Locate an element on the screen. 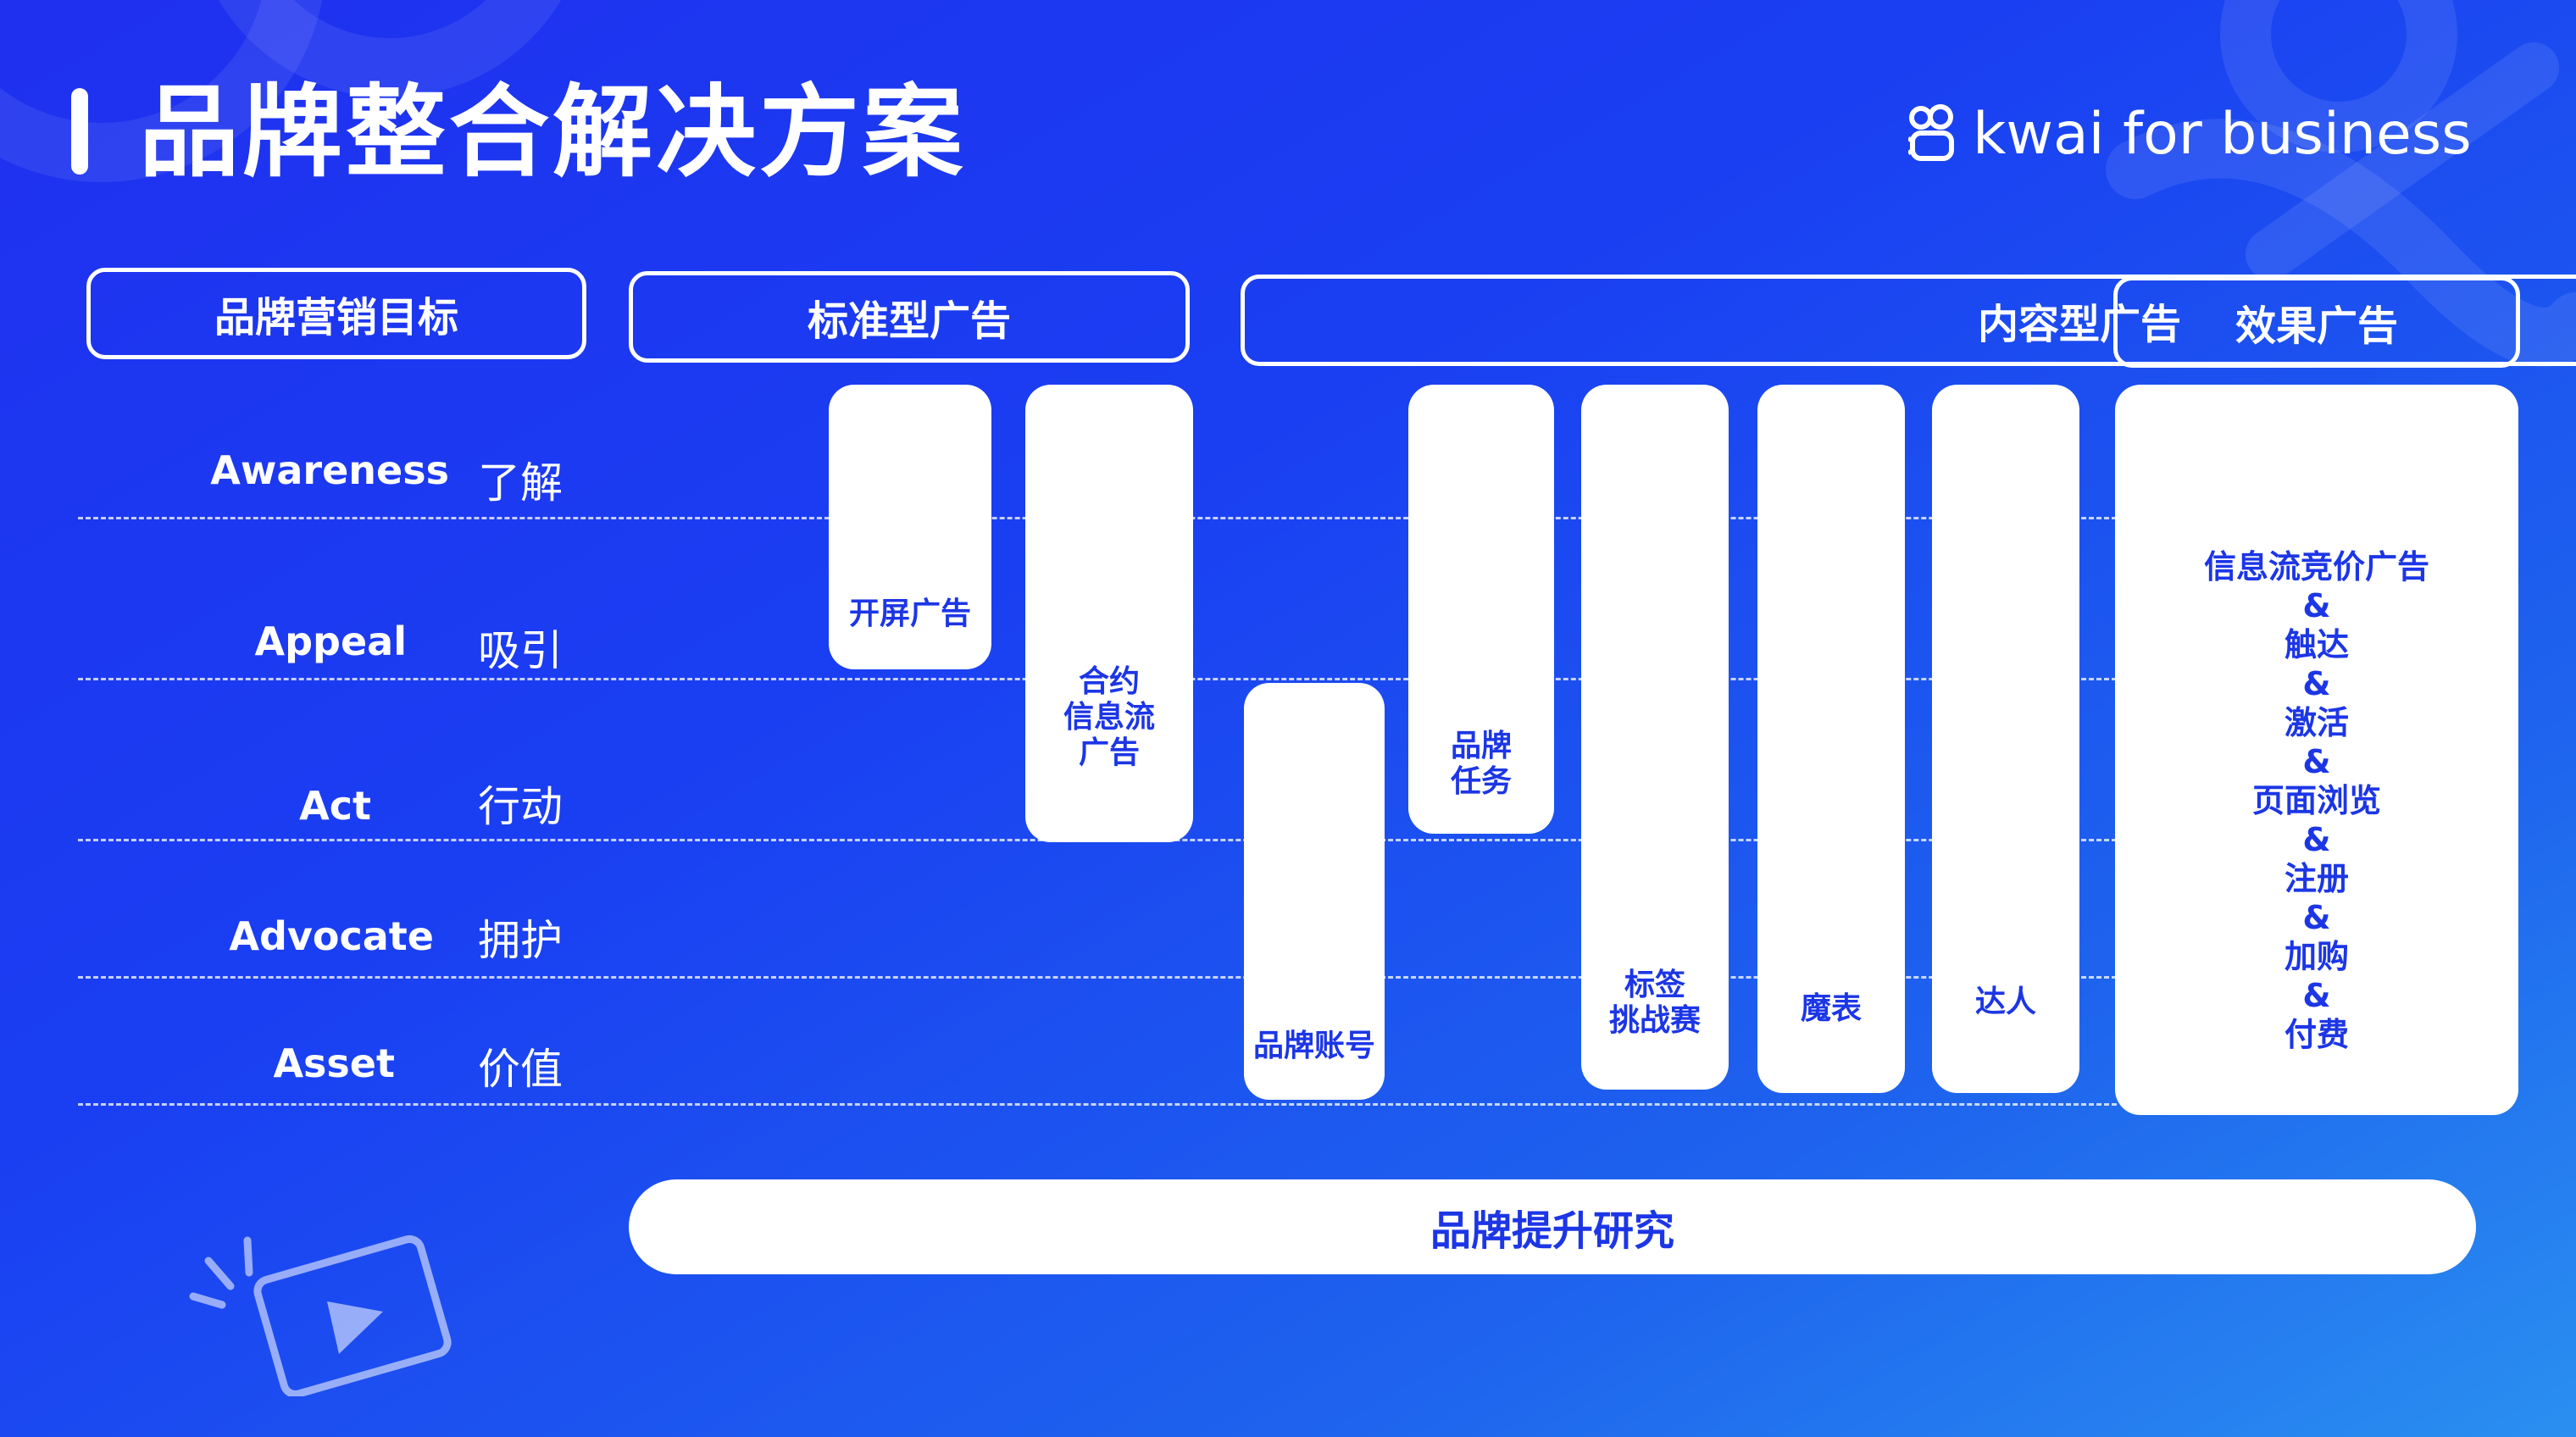 This screenshot has width=2576, height=1437. row-label-act-cn: 行动 is located at coordinates (520, 806).